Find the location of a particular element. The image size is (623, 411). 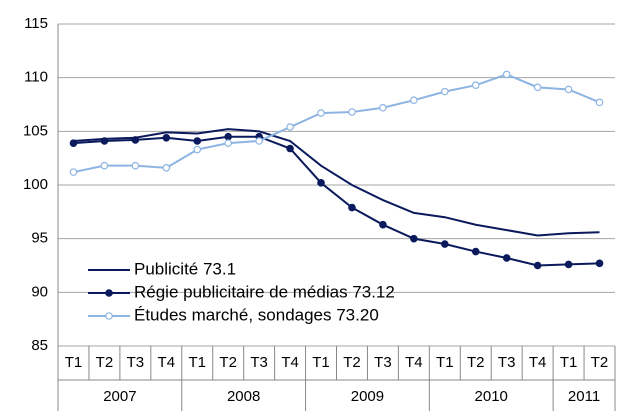

year-label: 2009 is located at coordinates (367, 396).